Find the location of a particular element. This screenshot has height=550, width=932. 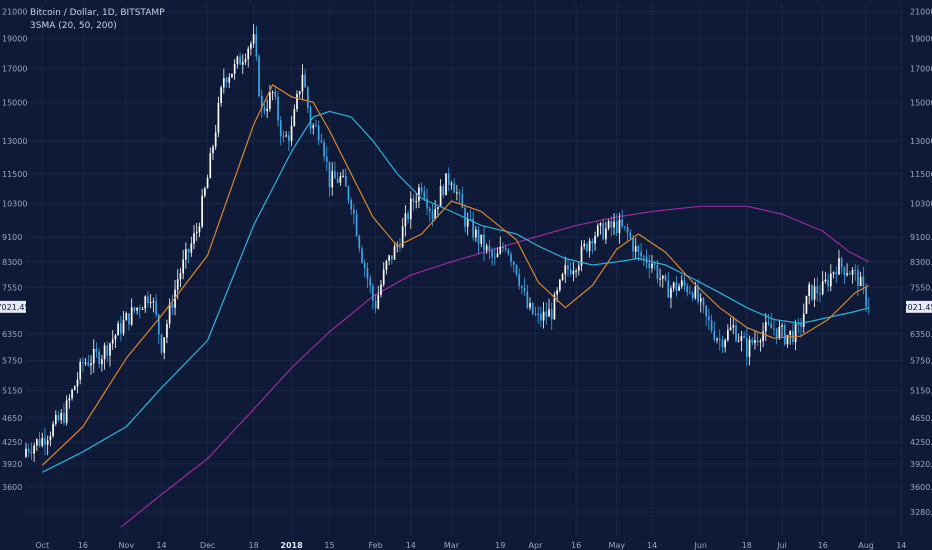

y-tick-label-left: 5150 is located at coordinates (12, 390).